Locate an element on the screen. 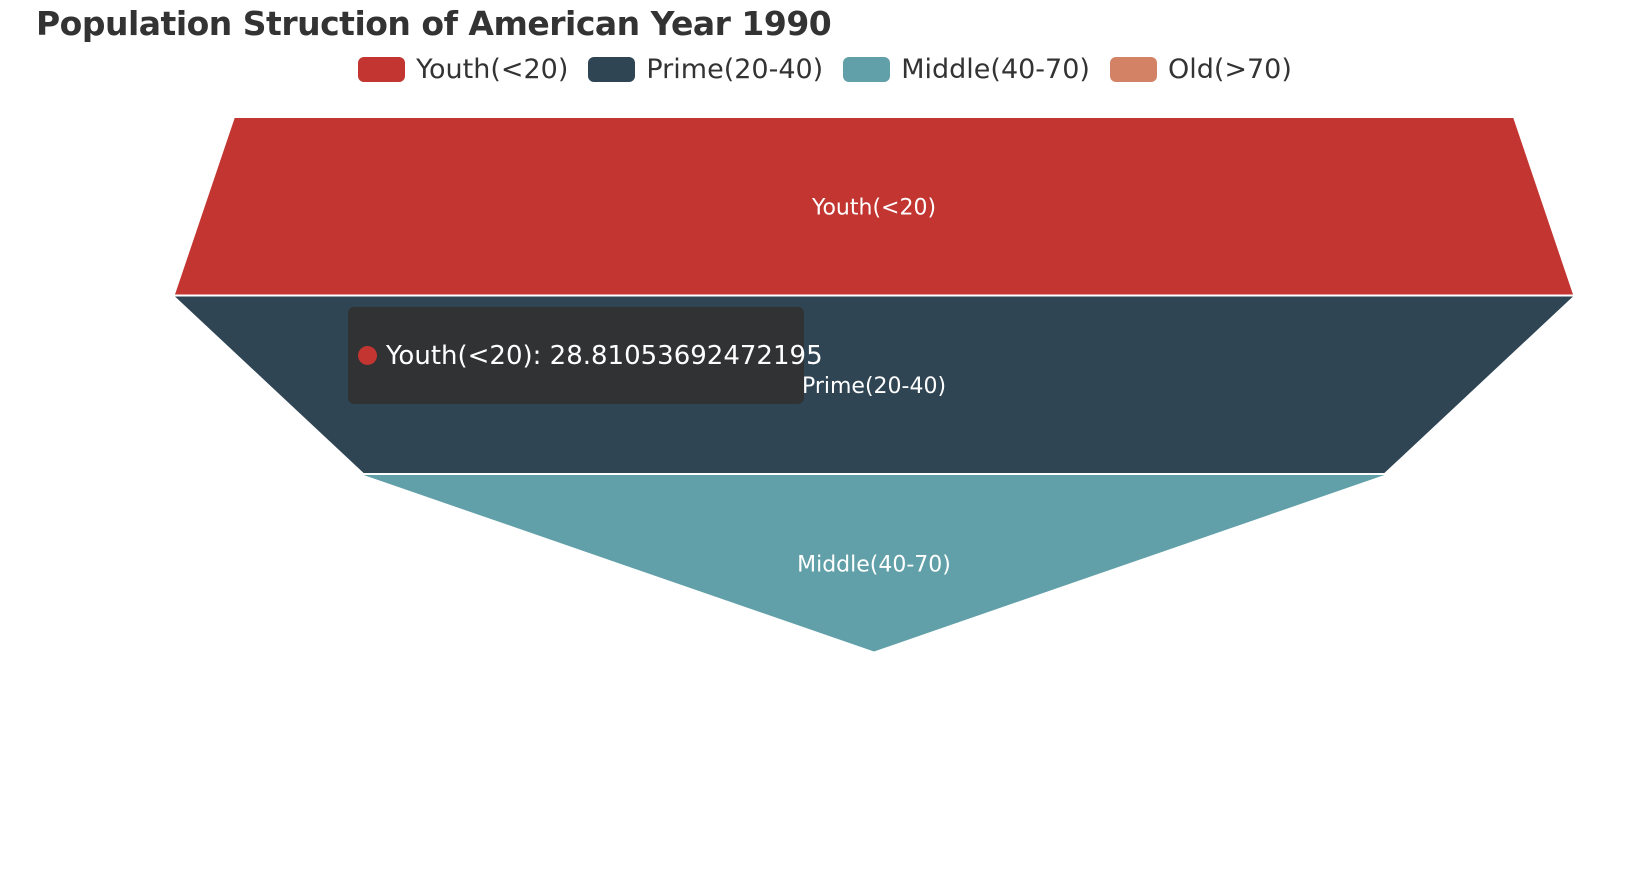 The height and width of the screenshot is (879, 1650). tooltip-text: Youth(<20): 28.81053692472195 is located at coordinates (604, 355).